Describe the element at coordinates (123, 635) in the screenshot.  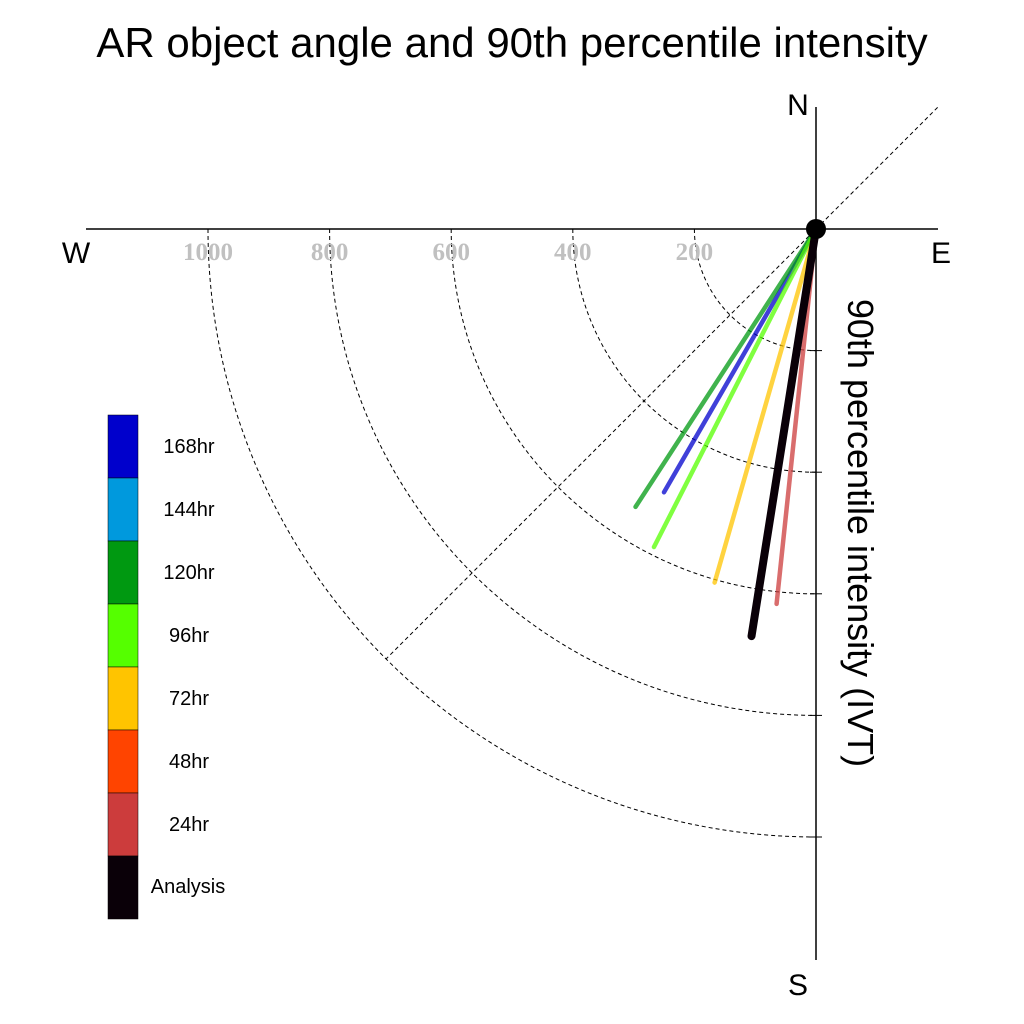
I see `legend-swatch-96hr` at that location.